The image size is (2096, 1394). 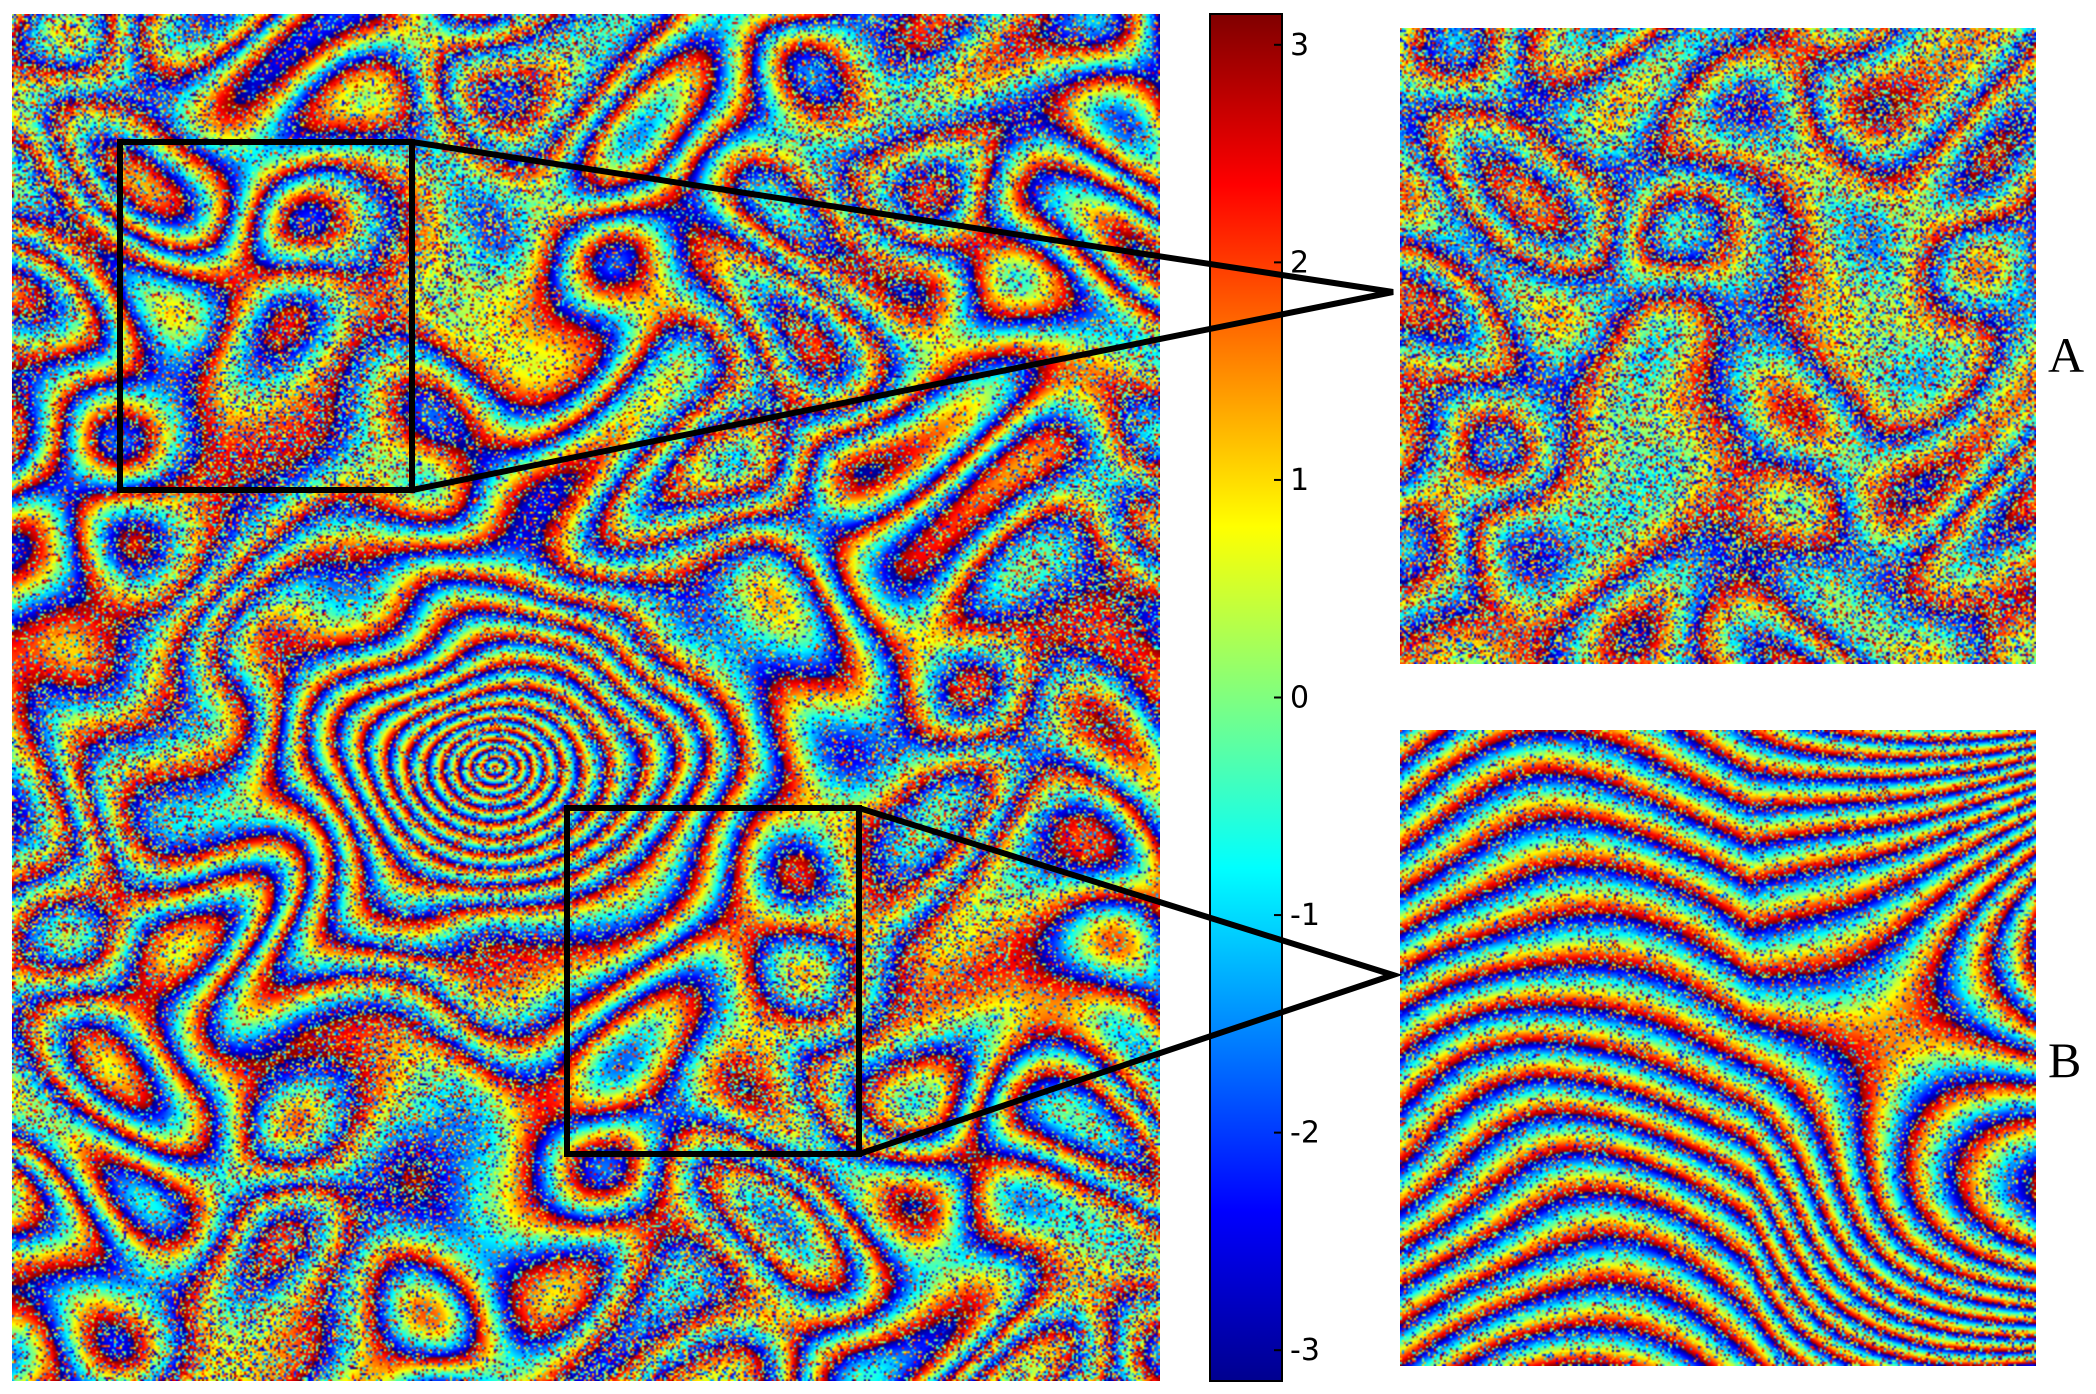 I want to click on colorbar-tick-label: 0, so click(x=1299, y=698).